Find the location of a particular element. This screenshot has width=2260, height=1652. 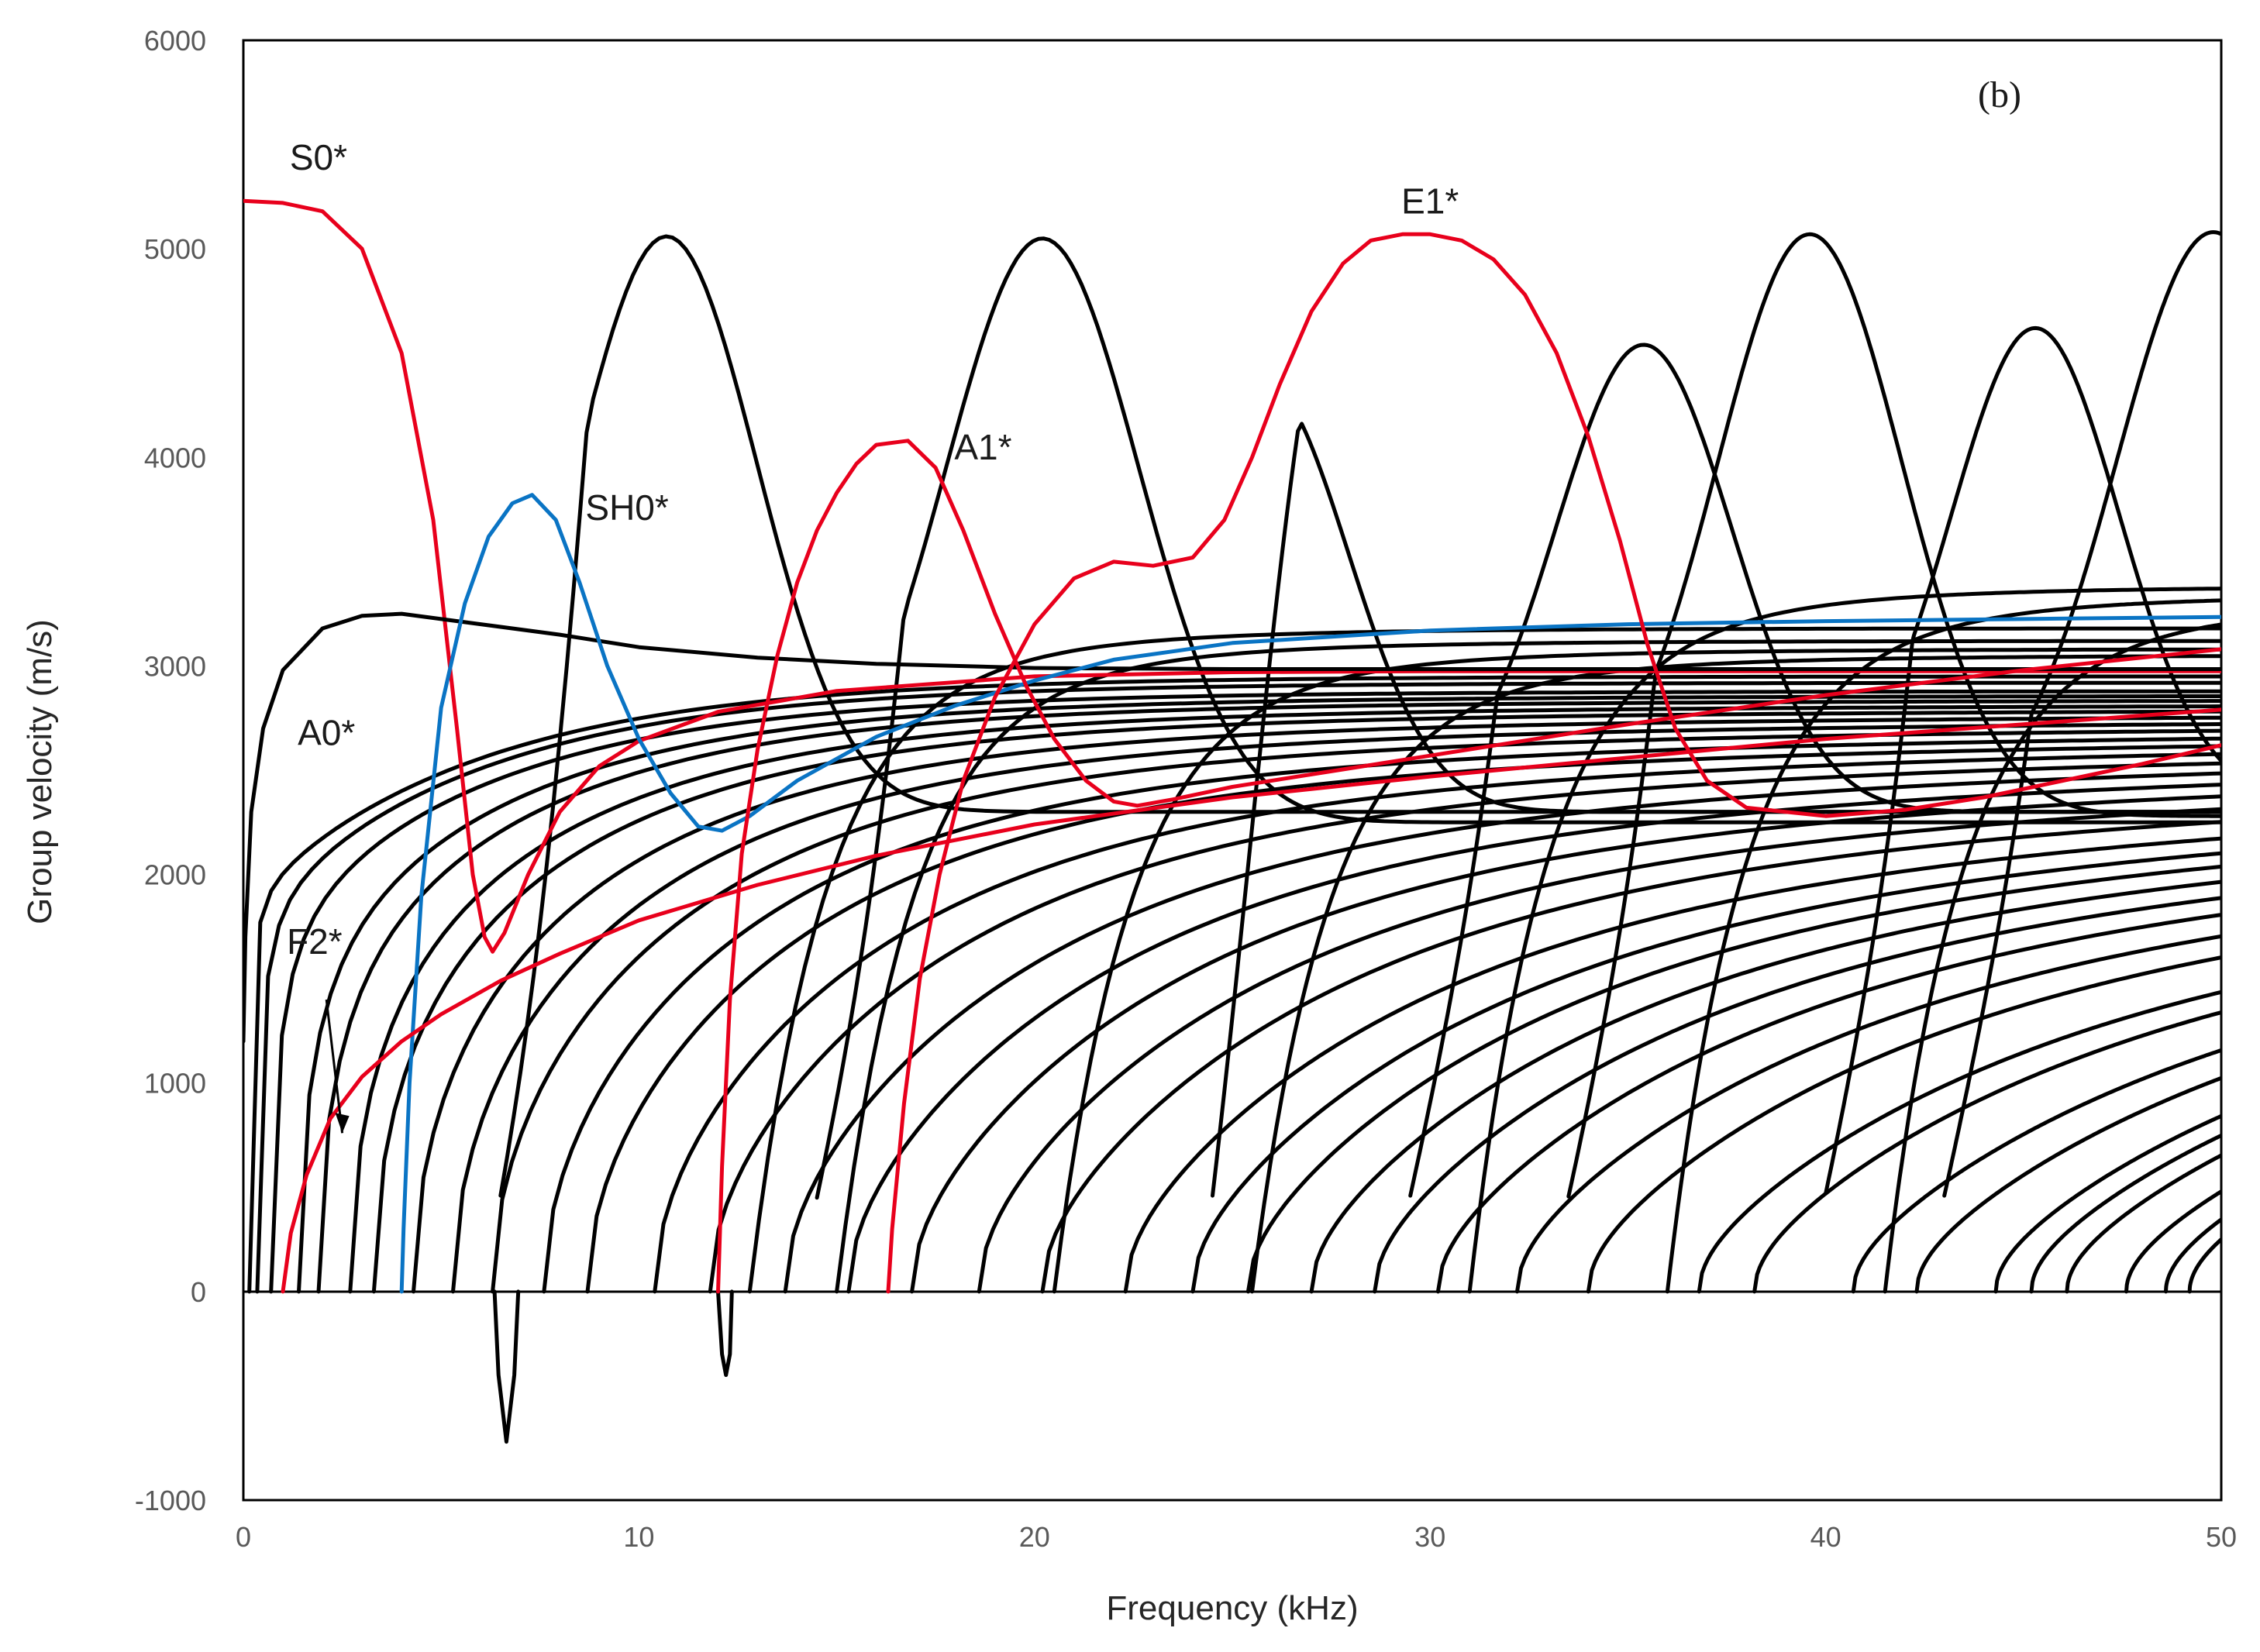

x-axis-title: Frequency (kHz) is located at coordinates (1232, 1608).